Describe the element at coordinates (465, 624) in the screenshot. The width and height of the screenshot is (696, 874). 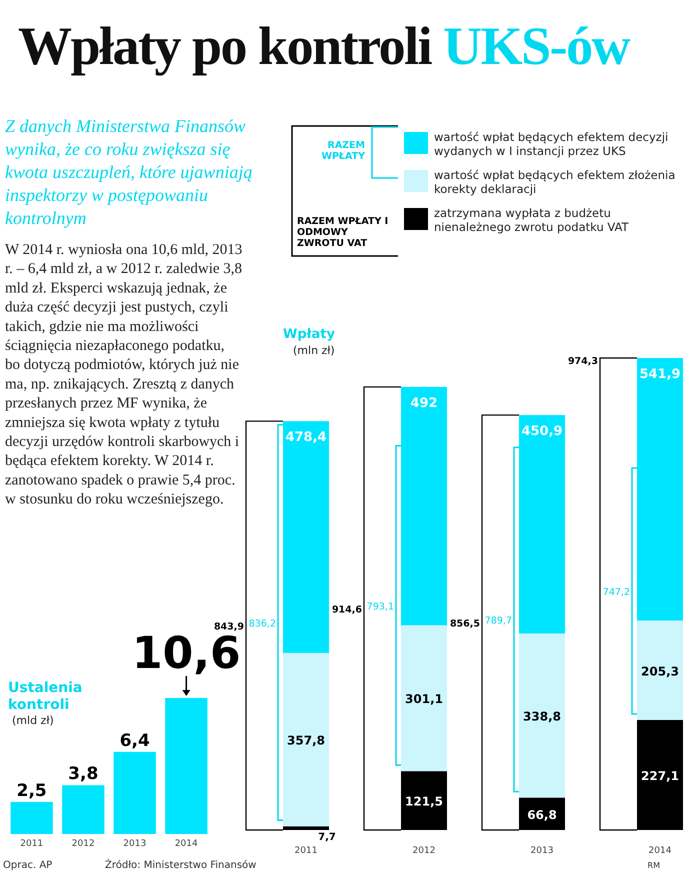
I see `annotation: 856,5` at that location.